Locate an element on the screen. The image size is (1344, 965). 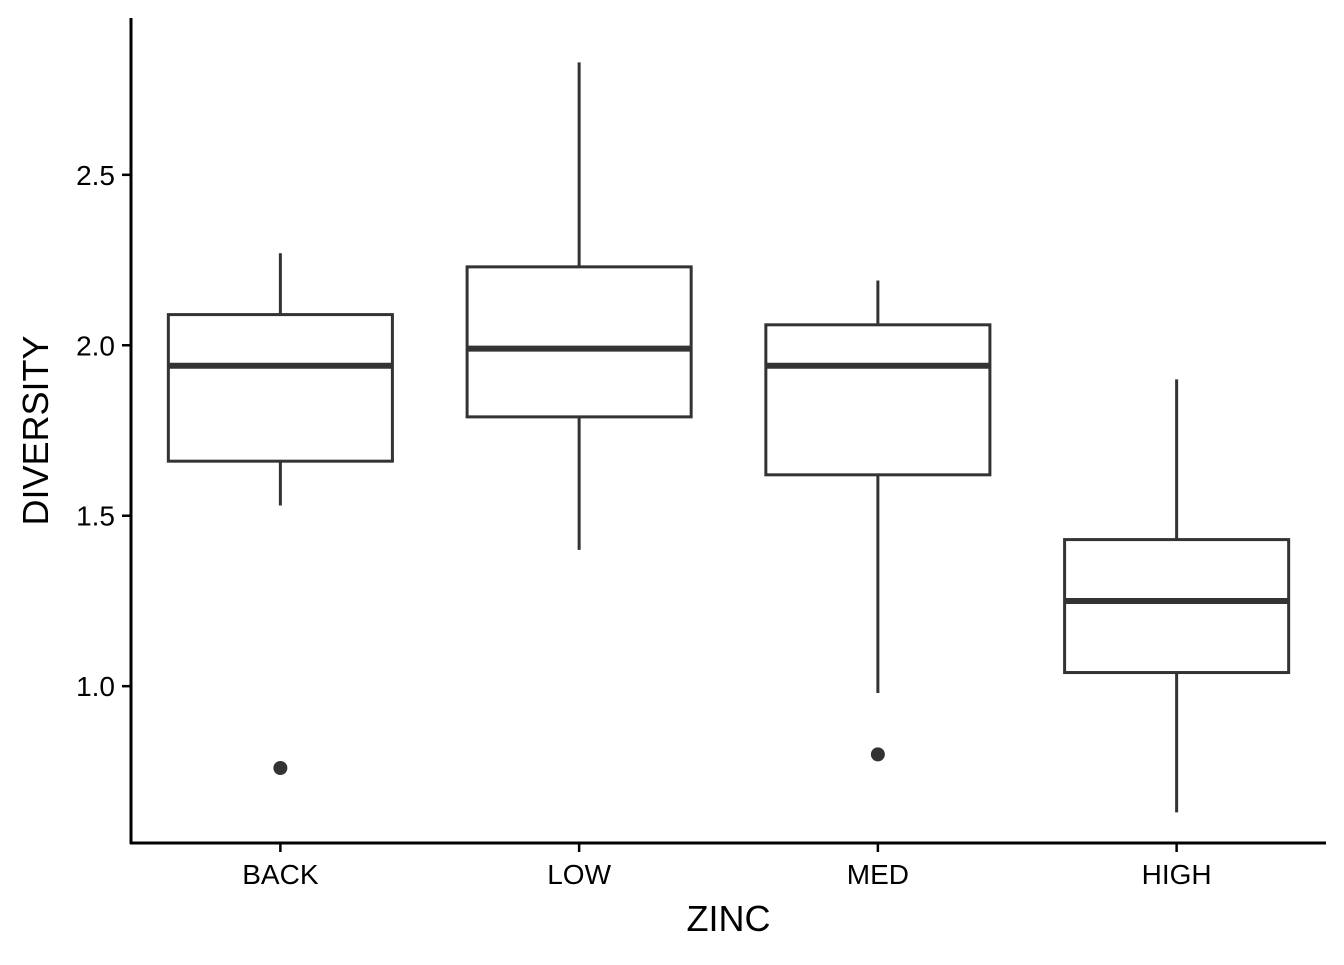
y-axis-title: DIVERSITY is located at coordinates (35, 430).